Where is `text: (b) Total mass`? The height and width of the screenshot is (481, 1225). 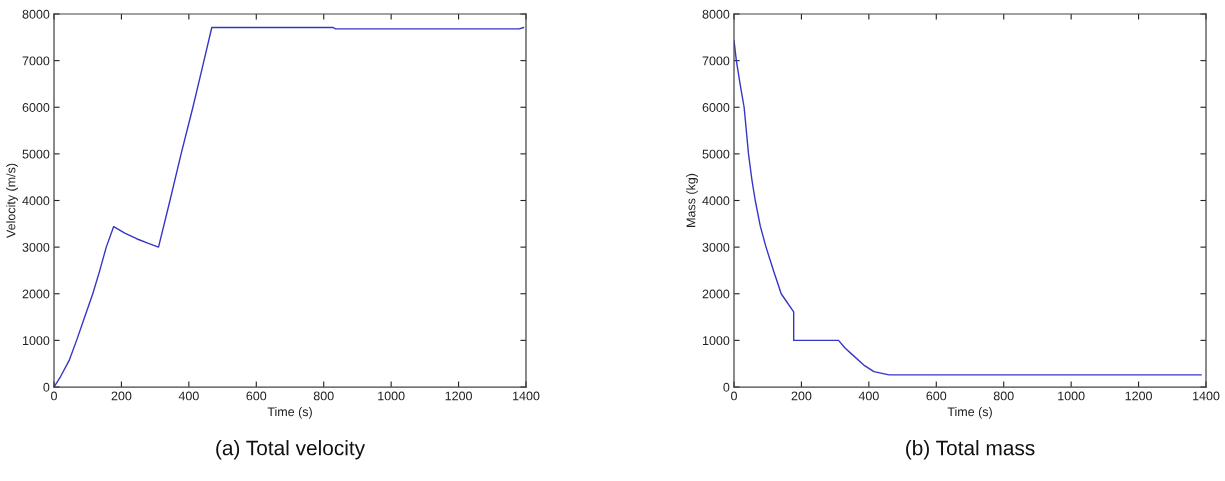
text: (b) Total mass is located at coordinates (970, 450).